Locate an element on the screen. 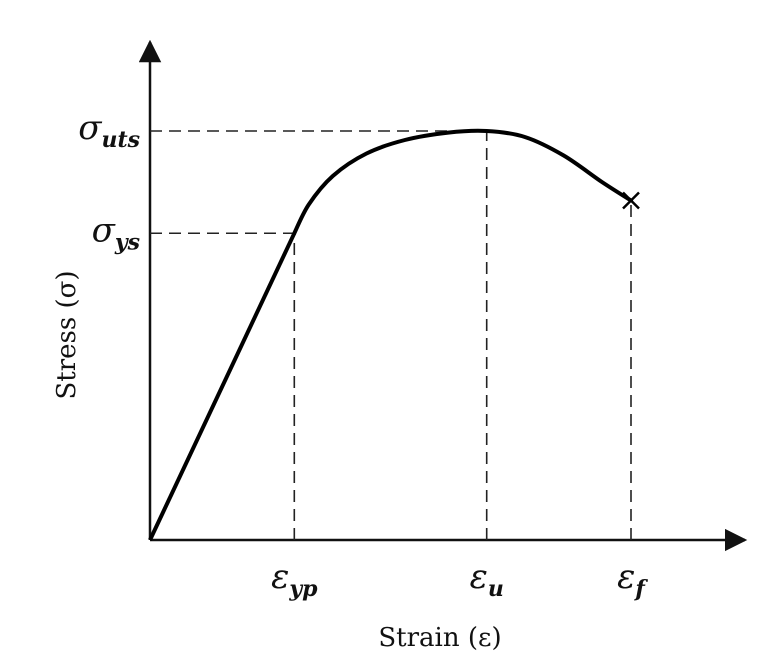 This screenshot has height=669, width=768. x-axis-symbol-labels: εyp εu εf is located at coordinates (459, 579).